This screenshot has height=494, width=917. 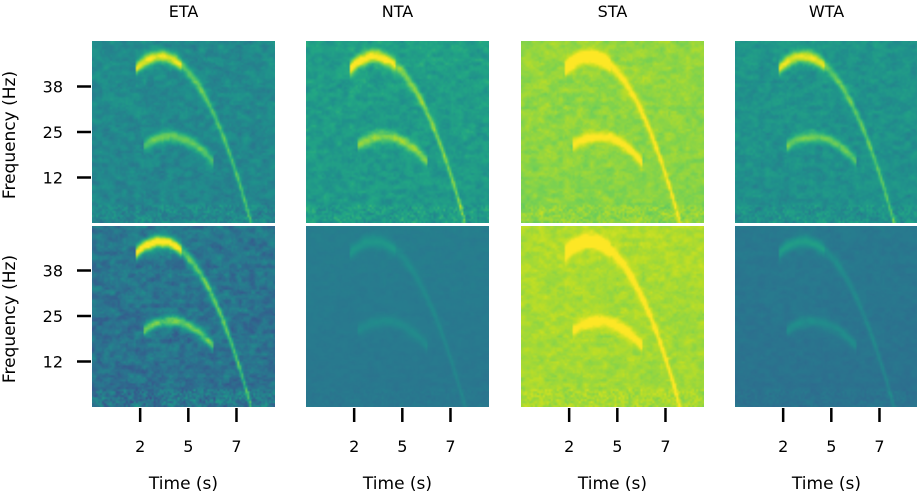 I want to click on x-axis-labels: Time (s) Time (s) Time (s) Time (s), so click(x=504, y=484).